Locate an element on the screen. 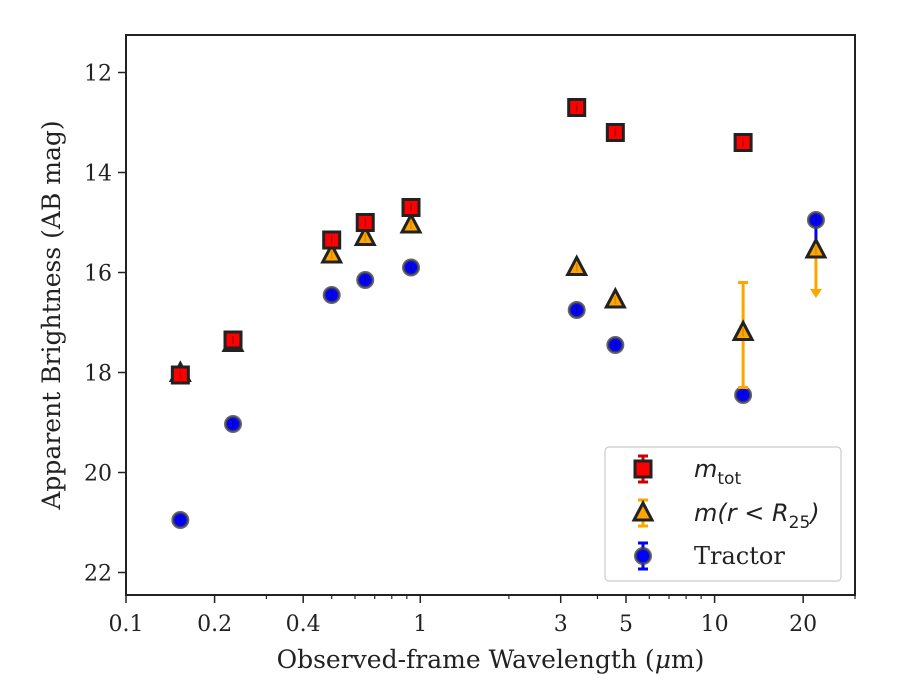  legend-label-base: m(r < R is located at coordinates (741, 513).